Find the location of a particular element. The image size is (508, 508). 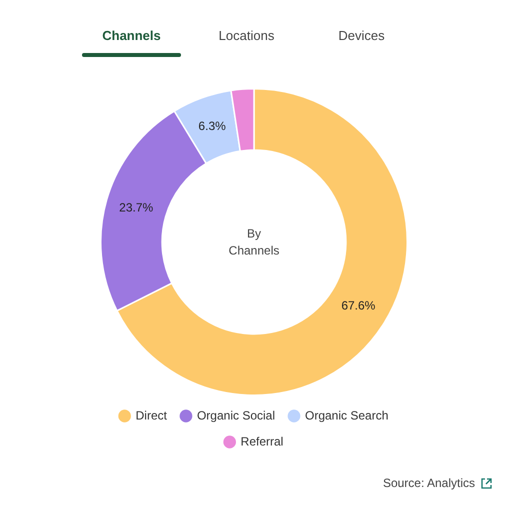

text: Devices is located at coordinates (361, 36).